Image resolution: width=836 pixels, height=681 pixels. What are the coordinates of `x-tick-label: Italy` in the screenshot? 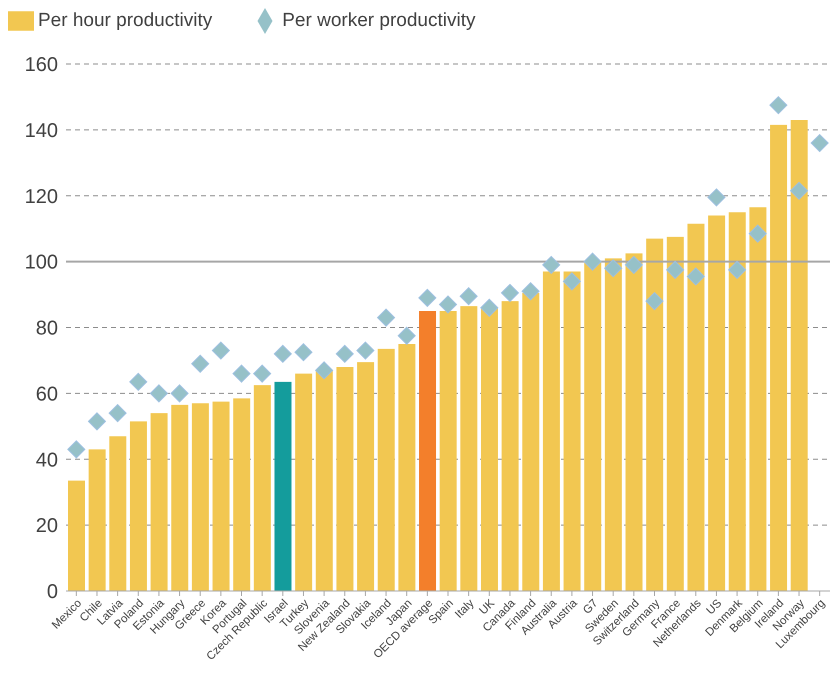 It's located at (465, 609).